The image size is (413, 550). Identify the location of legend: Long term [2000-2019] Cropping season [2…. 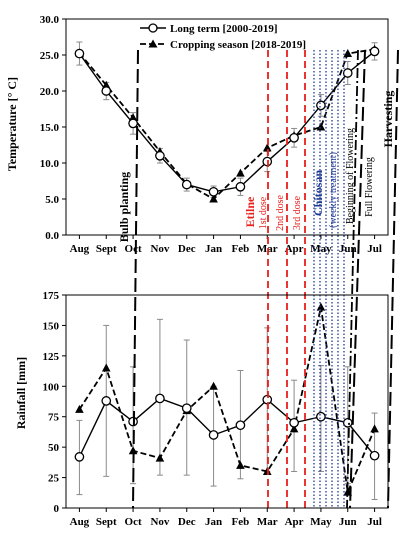
(223, 37).